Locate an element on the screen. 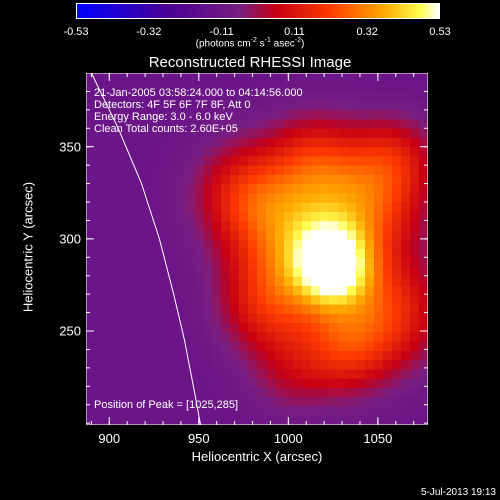 This screenshot has height=500, width=500. annotation-peak-position: Position of Peak = [1025,285] is located at coordinates (166, 405).